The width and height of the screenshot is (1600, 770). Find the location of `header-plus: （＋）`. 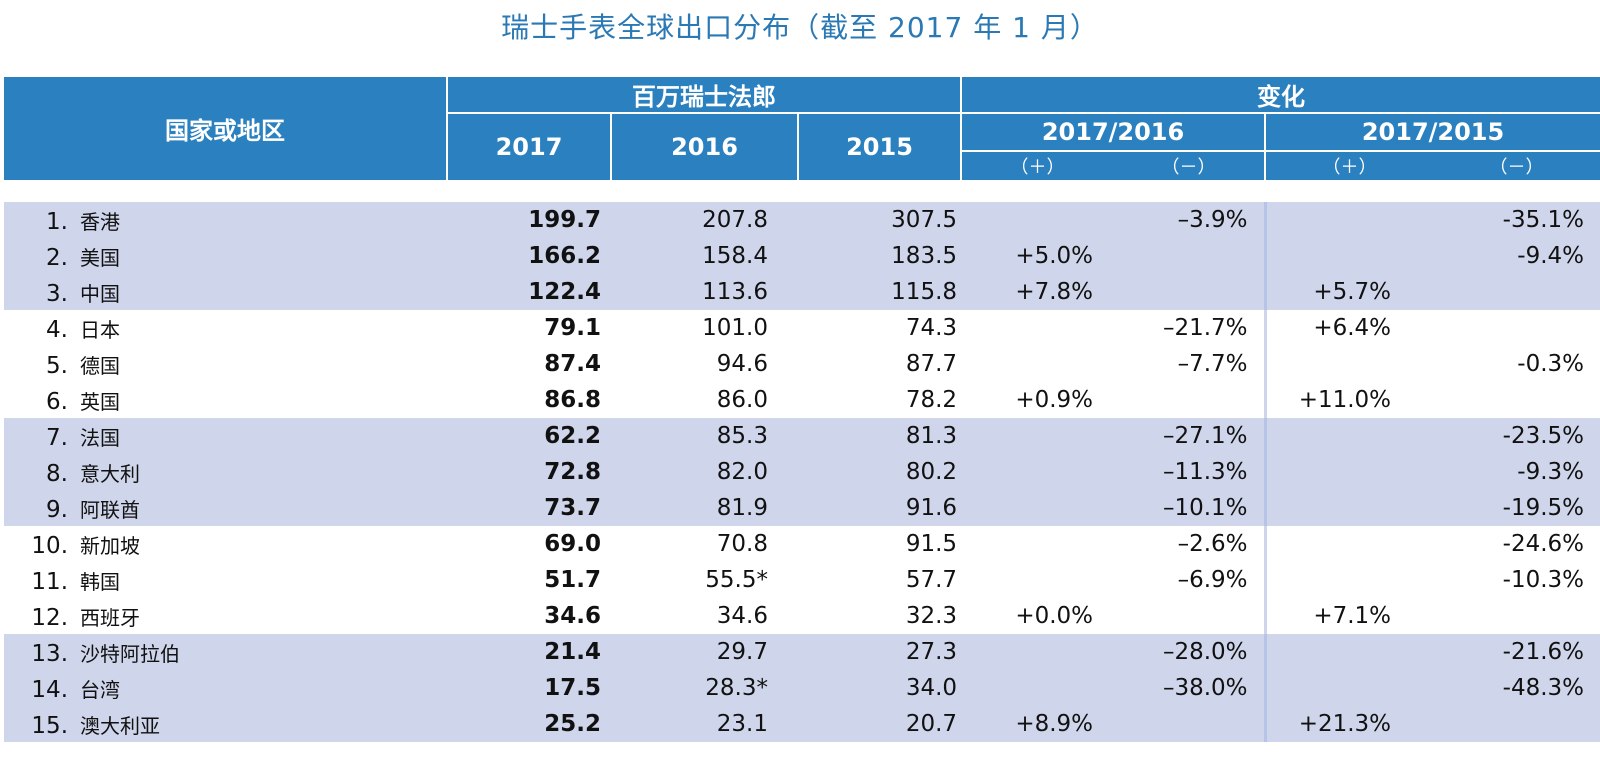

header-plus: （＋） is located at coordinates (1037, 167).